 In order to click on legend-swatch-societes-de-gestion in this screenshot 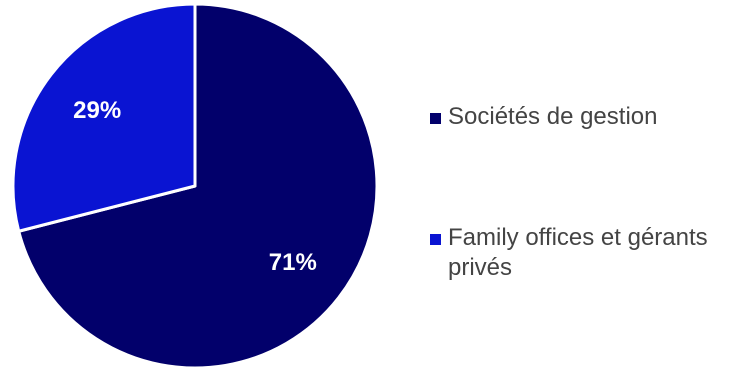, I will do `click(435, 118)`.